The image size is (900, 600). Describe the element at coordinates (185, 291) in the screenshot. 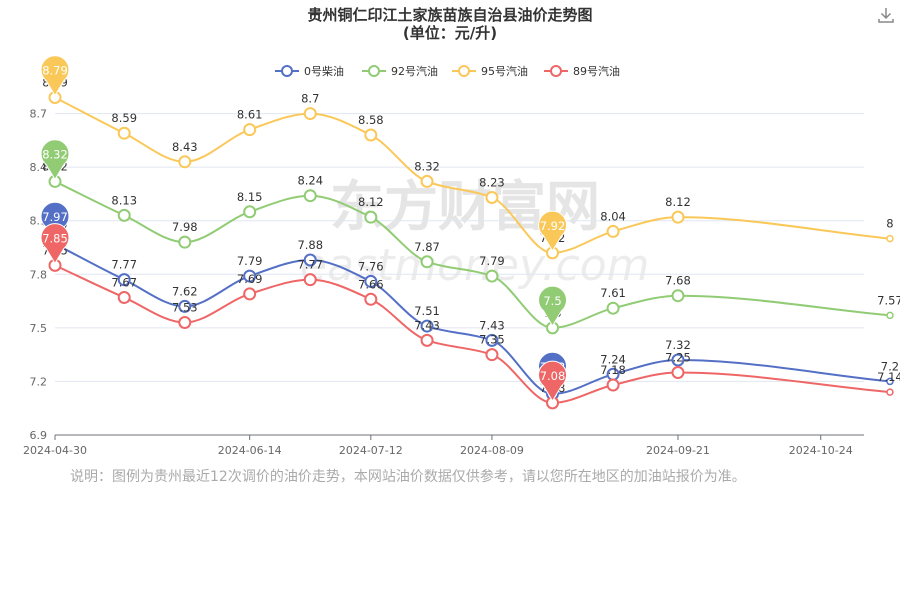

I see `data-label: 7.62` at that location.